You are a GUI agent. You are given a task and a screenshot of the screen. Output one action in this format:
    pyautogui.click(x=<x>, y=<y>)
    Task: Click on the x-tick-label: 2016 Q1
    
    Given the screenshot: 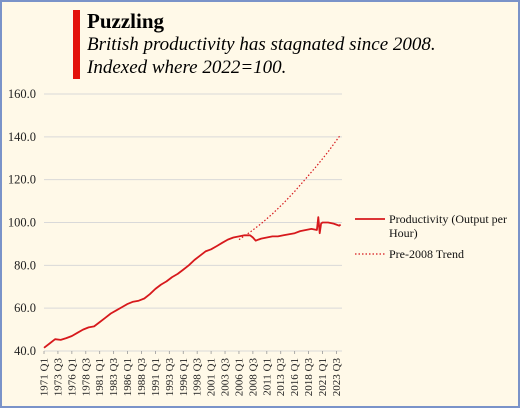 What is the action you would take?
    pyautogui.click(x=295, y=377)
    